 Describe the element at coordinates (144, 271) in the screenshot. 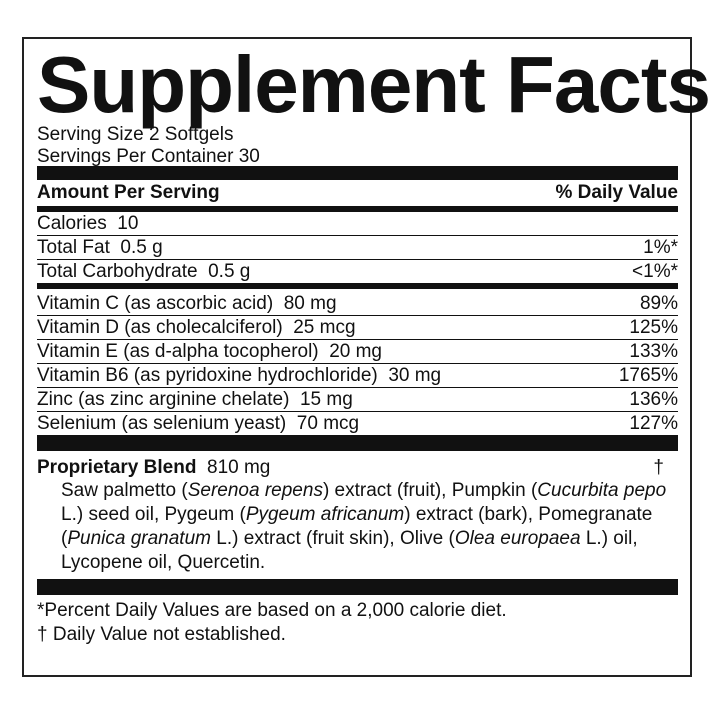

I see `nutrient-name: Total Carbohydrate 0.5 g` at that location.